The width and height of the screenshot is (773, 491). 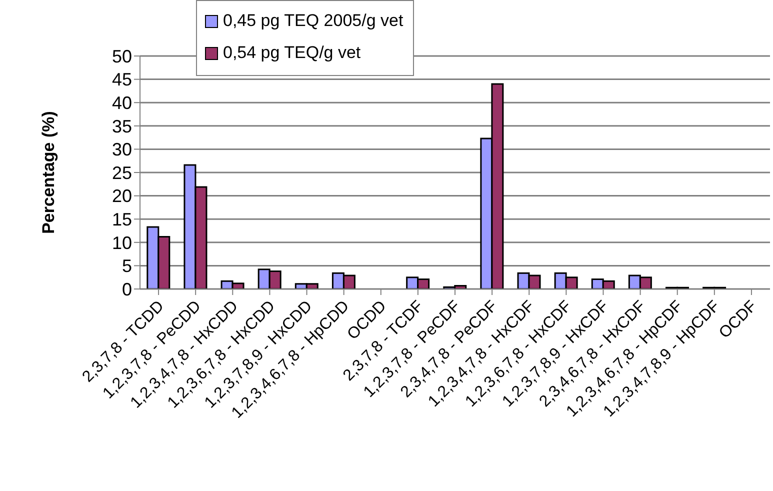 What do you see at coordinates (122, 150) in the screenshot?
I see `y-tick-label: 30` at bounding box center [122, 150].